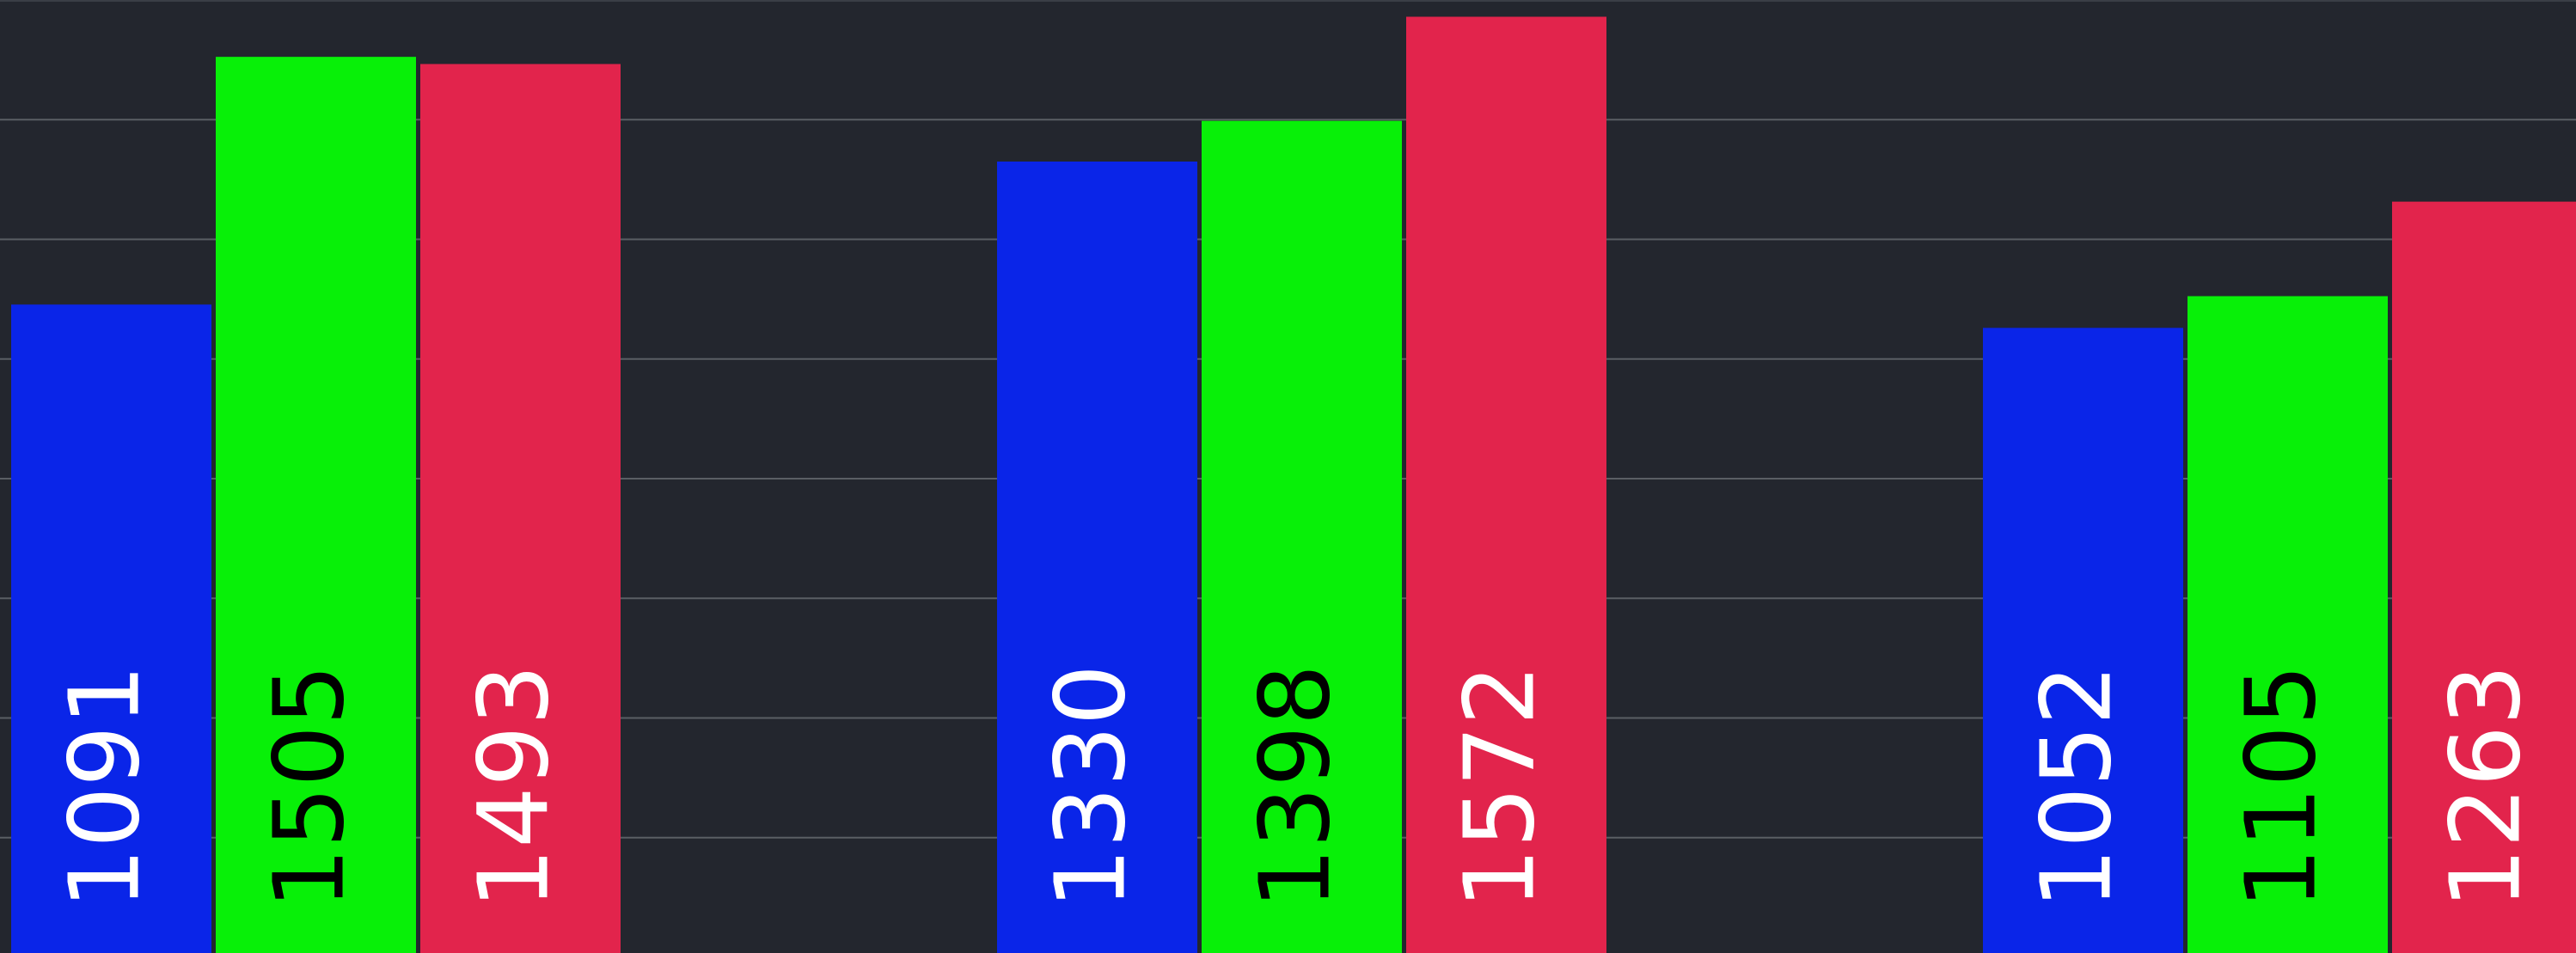 The image size is (2576, 953). Describe the element at coordinates (2281, 787) in the screenshot. I see `bar-value-label: 1105` at that location.